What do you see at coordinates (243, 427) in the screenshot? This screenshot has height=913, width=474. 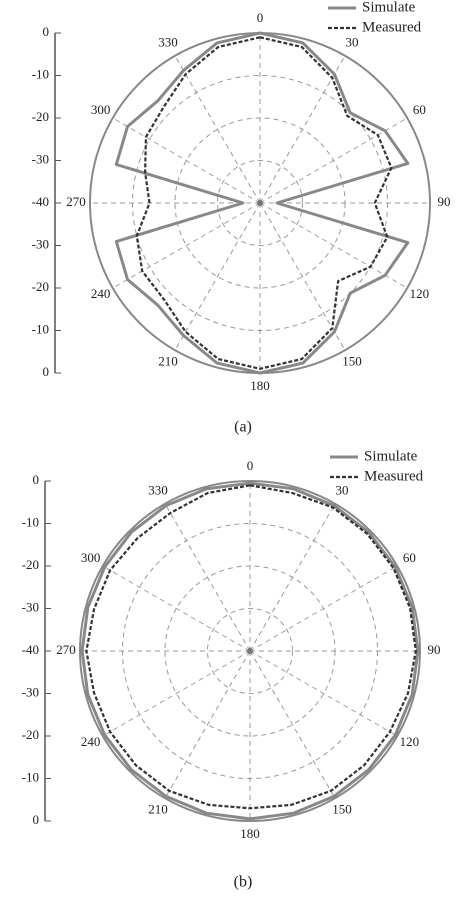 I see `caption: (a)` at bounding box center [243, 427].